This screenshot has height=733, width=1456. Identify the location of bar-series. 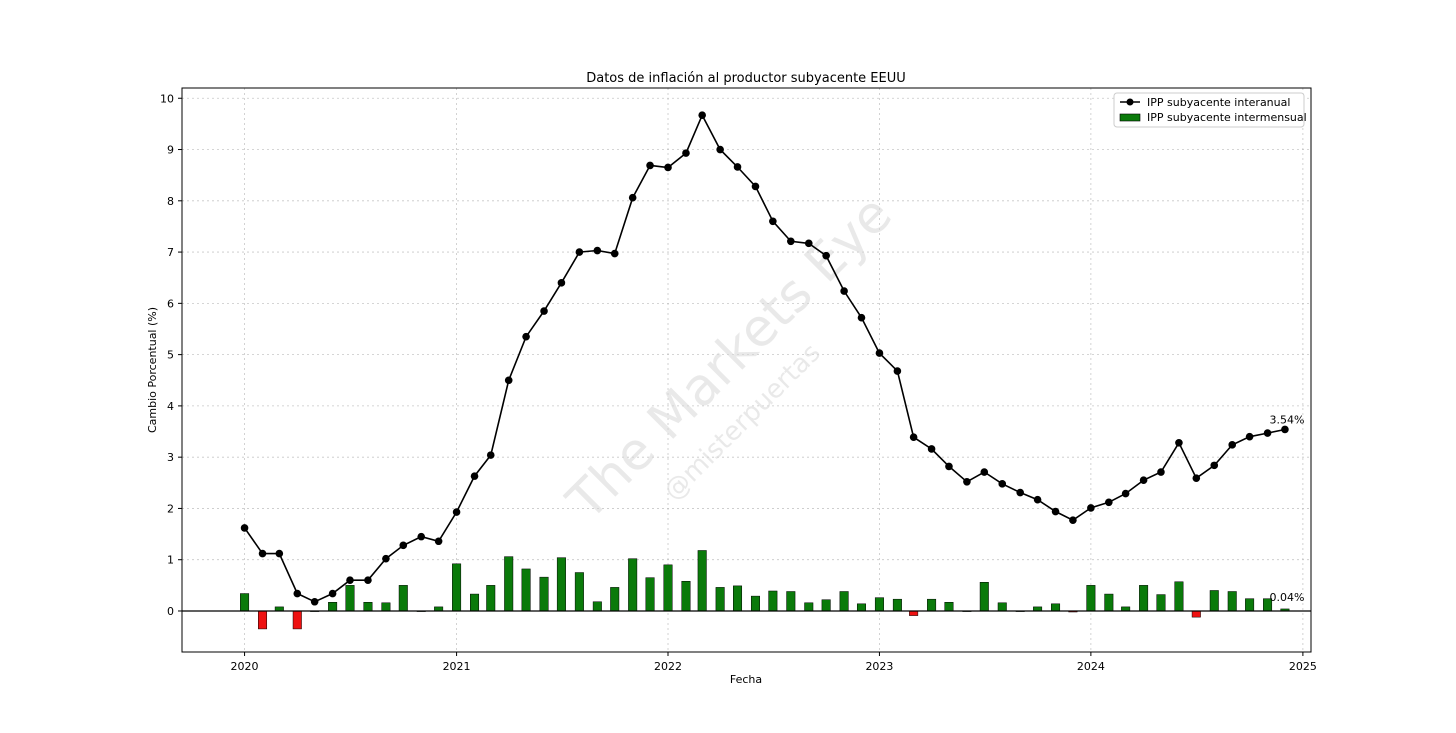
(765, 590).